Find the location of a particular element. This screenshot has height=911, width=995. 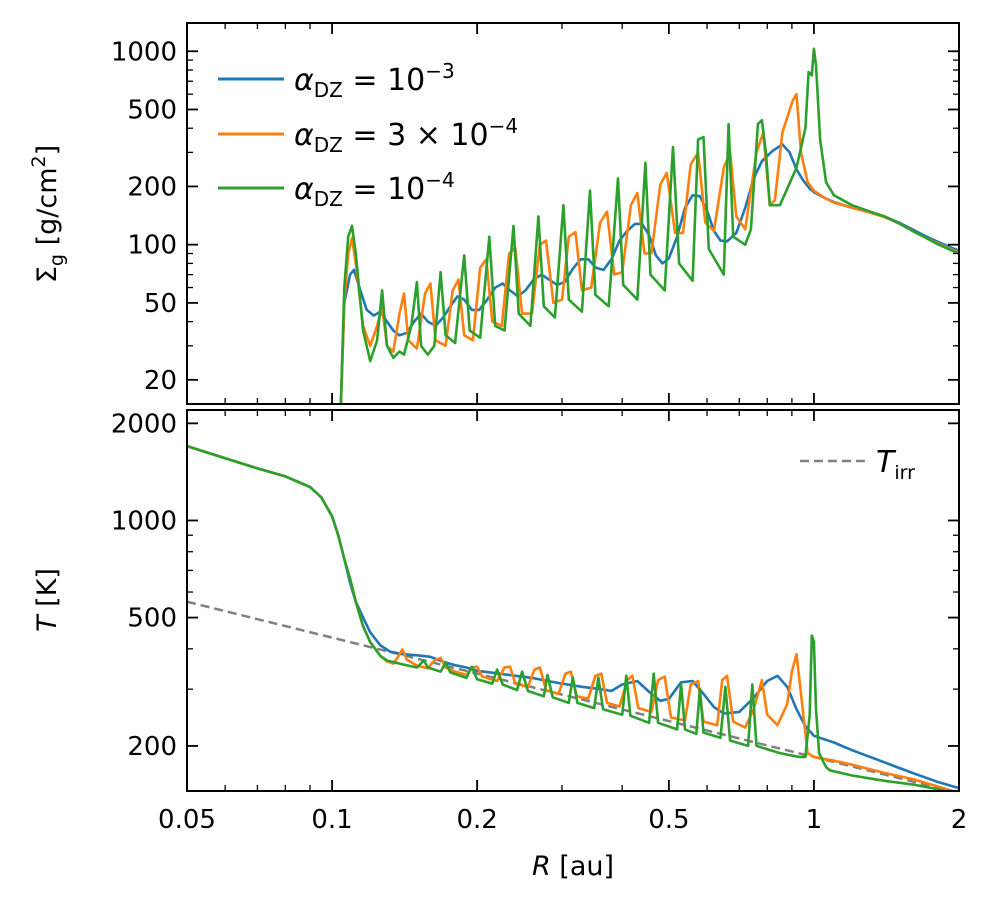

x-tick-label: 0.1 is located at coordinates (331, 820).